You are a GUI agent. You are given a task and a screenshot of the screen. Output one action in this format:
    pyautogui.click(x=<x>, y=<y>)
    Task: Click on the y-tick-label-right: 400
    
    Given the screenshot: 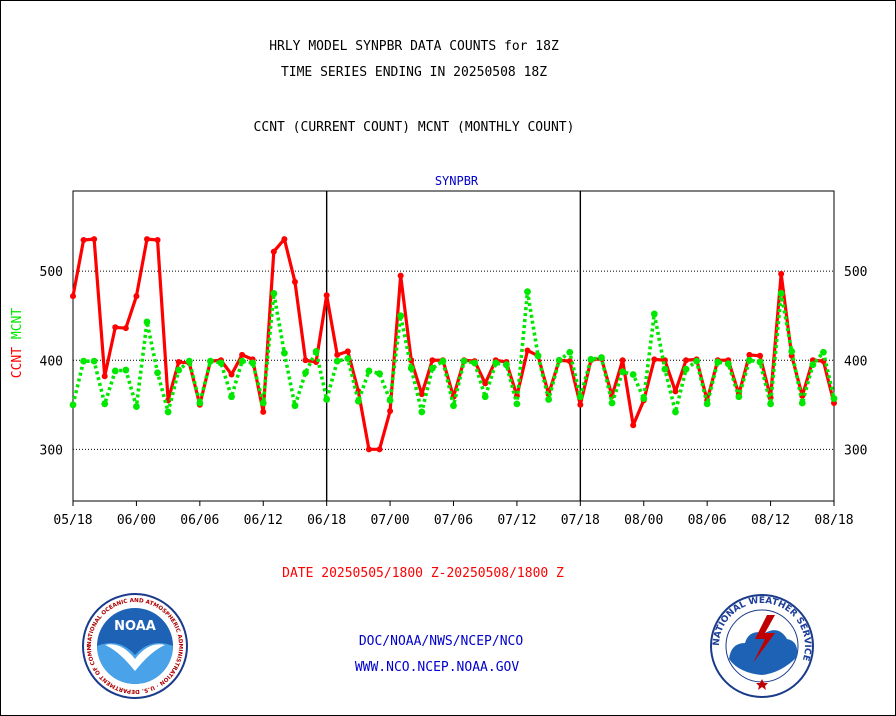 What is the action you would take?
    pyautogui.click(x=855, y=361)
    